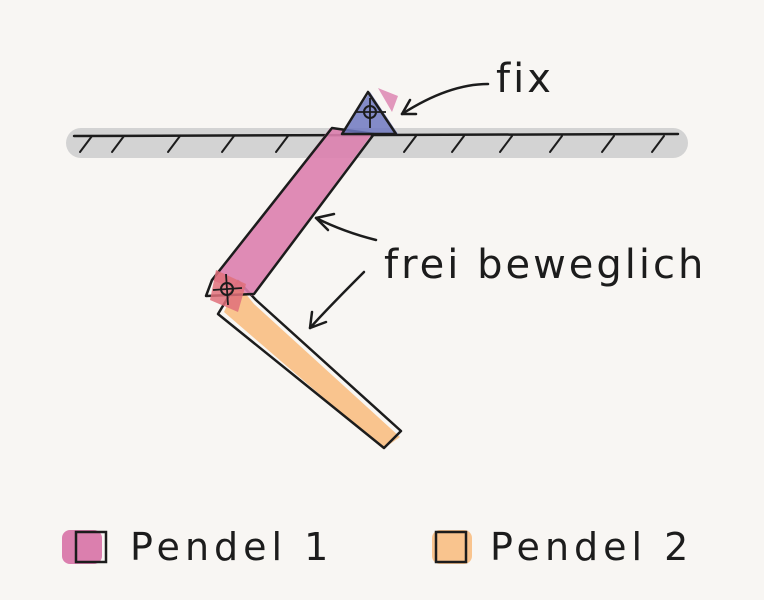 The image size is (764, 600). What do you see at coordinates (388, 100) in the screenshot?
I see `pivot-pink-tip` at bounding box center [388, 100].